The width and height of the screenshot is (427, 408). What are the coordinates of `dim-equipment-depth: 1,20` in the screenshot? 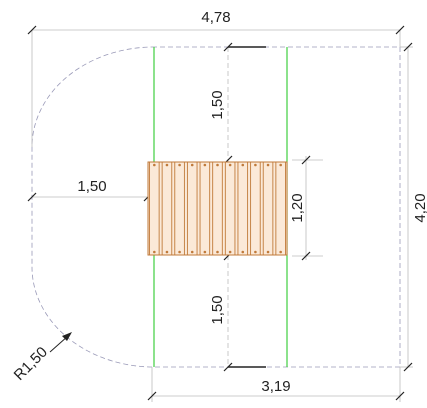 It's located at (297, 207).